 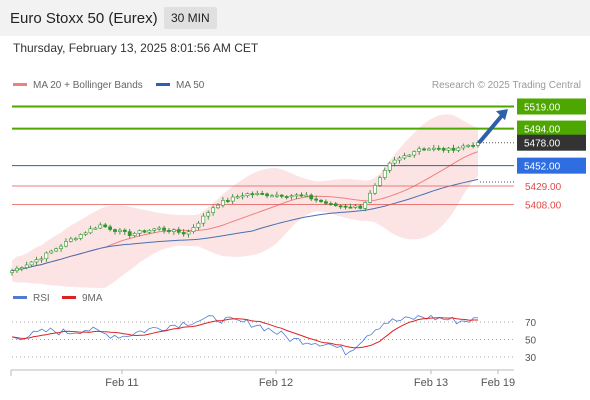 I want to click on rsi-ma-line, so click(x=244, y=333).